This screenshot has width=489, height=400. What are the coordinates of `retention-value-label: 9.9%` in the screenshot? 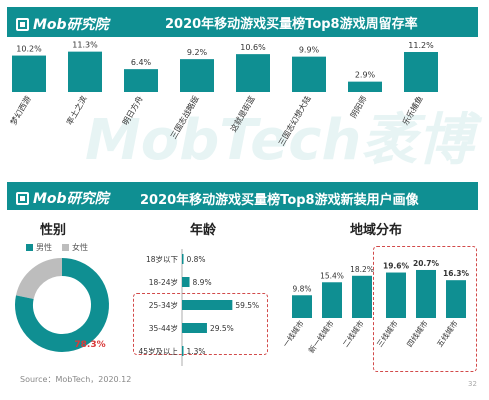 It's located at (309, 50).